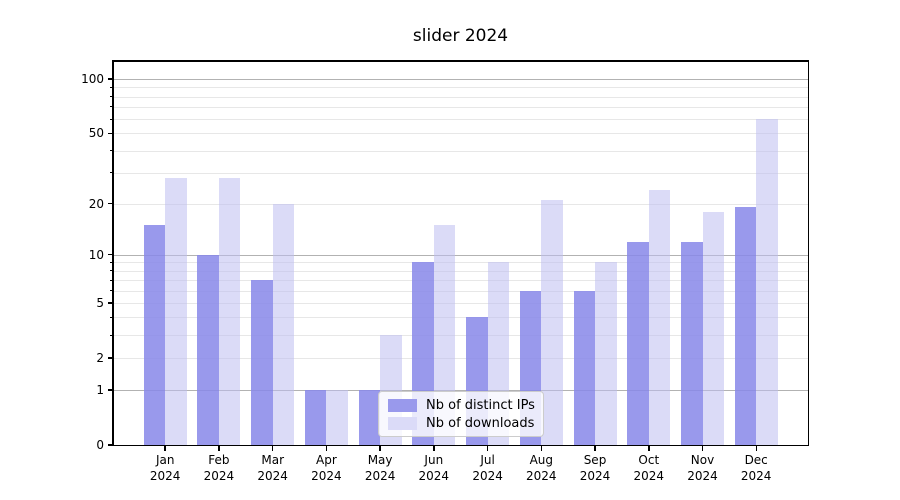 The width and height of the screenshot is (900, 500). Describe the element at coordinates (745, 326) in the screenshot. I see `bar-distinct-ips-dec` at that location.